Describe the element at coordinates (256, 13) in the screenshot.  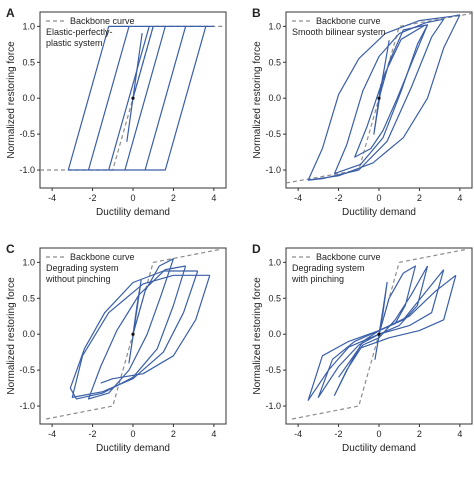
I see `panel-letter: B` at that location.